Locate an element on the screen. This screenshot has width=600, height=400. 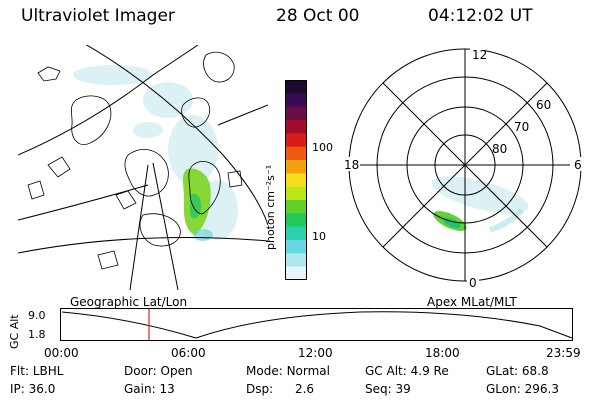
colorbar-cells is located at coordinates (296, 180).